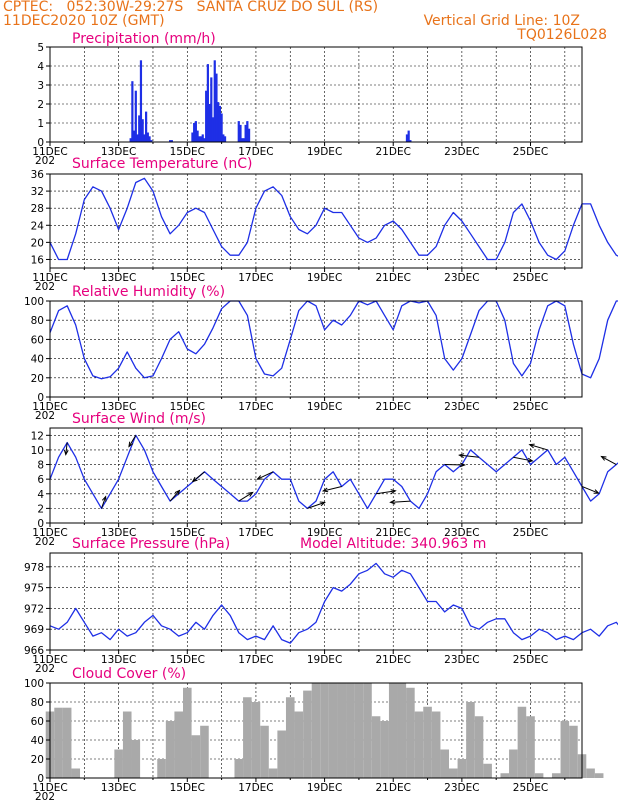 Image resolution: width=618 pixels, height=800 pixels. Describe the element at coordinates (40, 124) in the screenshot. I see `y-tick-label: 1` at that location.